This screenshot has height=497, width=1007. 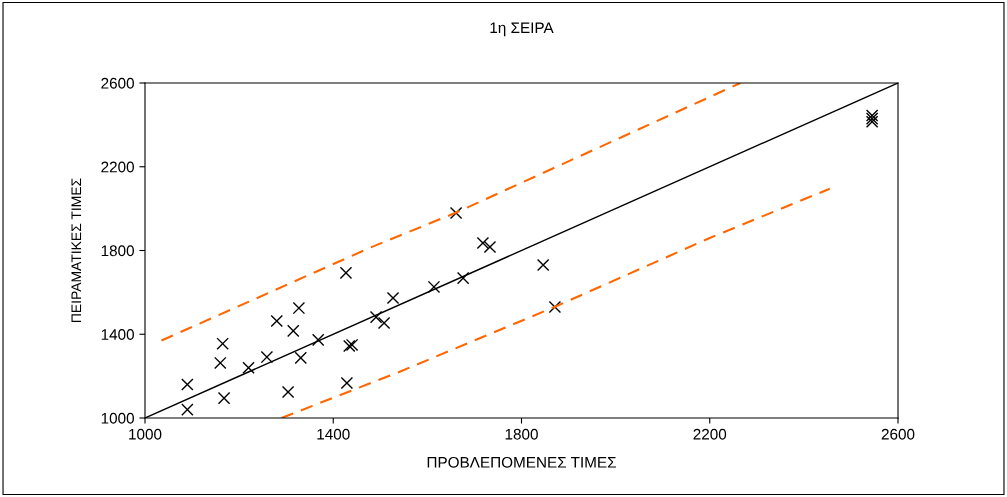 I want to click on x-tick-label: 1000, so click(x=145, y=434).